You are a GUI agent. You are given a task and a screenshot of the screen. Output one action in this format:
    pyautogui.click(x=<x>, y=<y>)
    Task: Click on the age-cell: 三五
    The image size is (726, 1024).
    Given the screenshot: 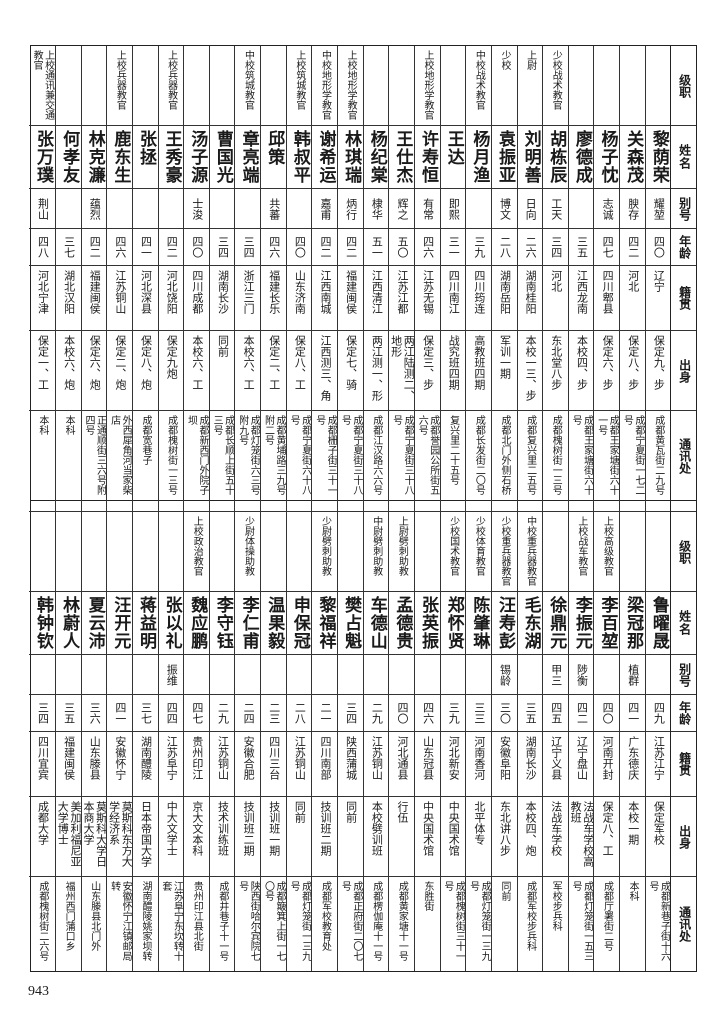 What is the action you would take?
    pyautogui.click(x=581, y=247)
    